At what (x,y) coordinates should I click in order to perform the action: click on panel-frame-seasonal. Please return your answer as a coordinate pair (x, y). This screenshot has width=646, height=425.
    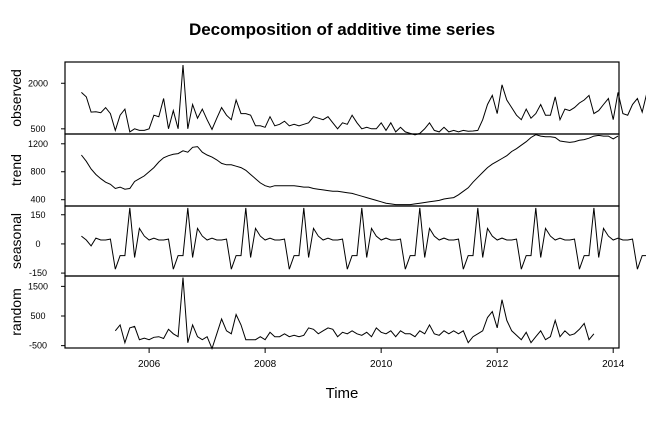
    Looking at the image, I should click on (342, 241).